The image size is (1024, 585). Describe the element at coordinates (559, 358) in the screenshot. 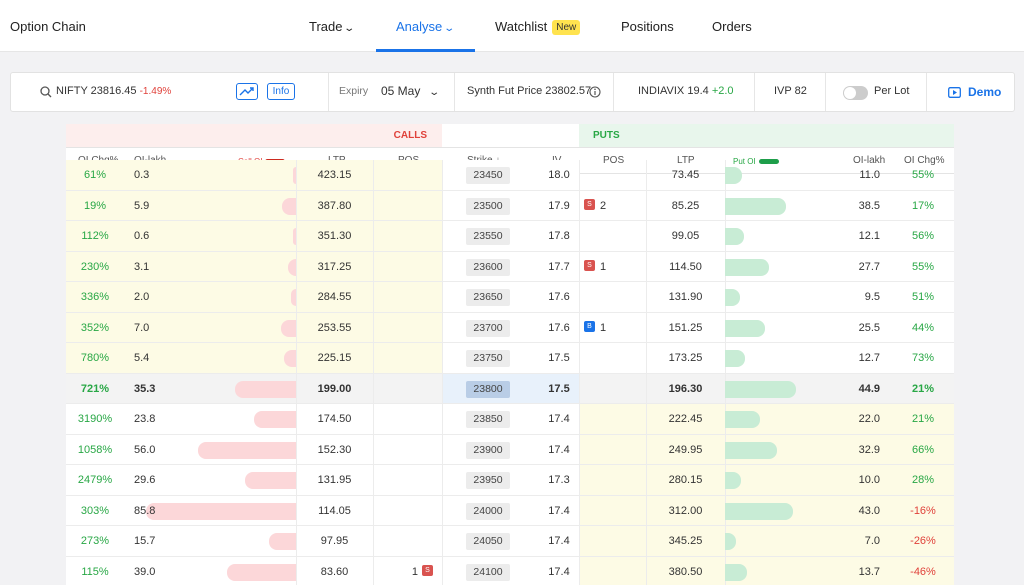

I see `implied-volatility: 17.5` at that location.